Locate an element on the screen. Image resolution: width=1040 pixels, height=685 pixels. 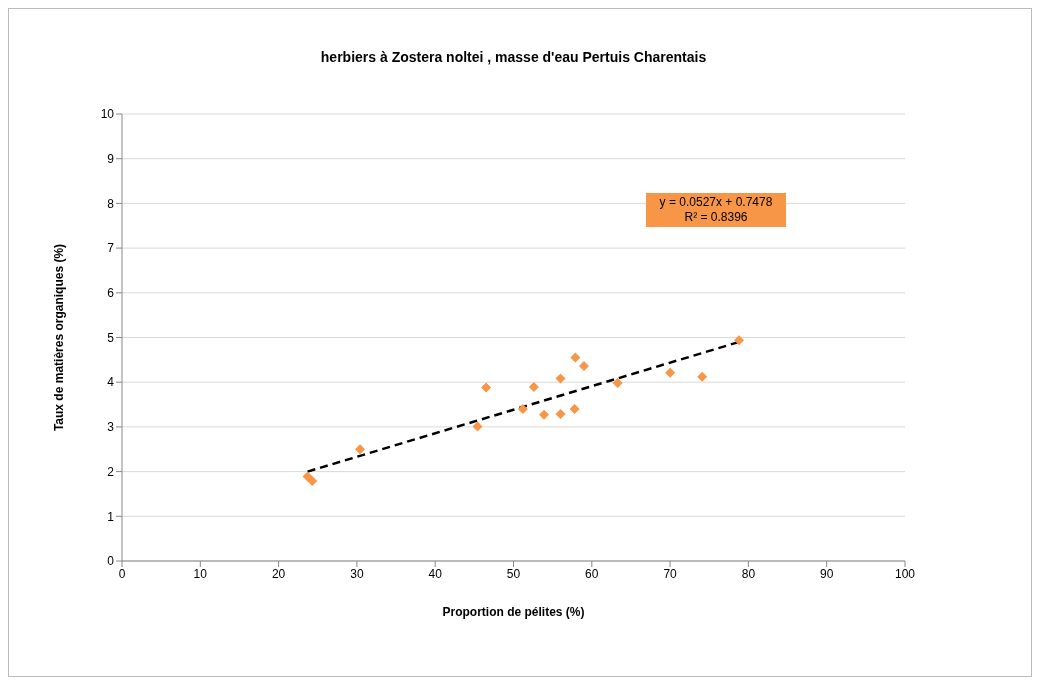
x-tick-label: 20 is located at coordinates (278, 573).